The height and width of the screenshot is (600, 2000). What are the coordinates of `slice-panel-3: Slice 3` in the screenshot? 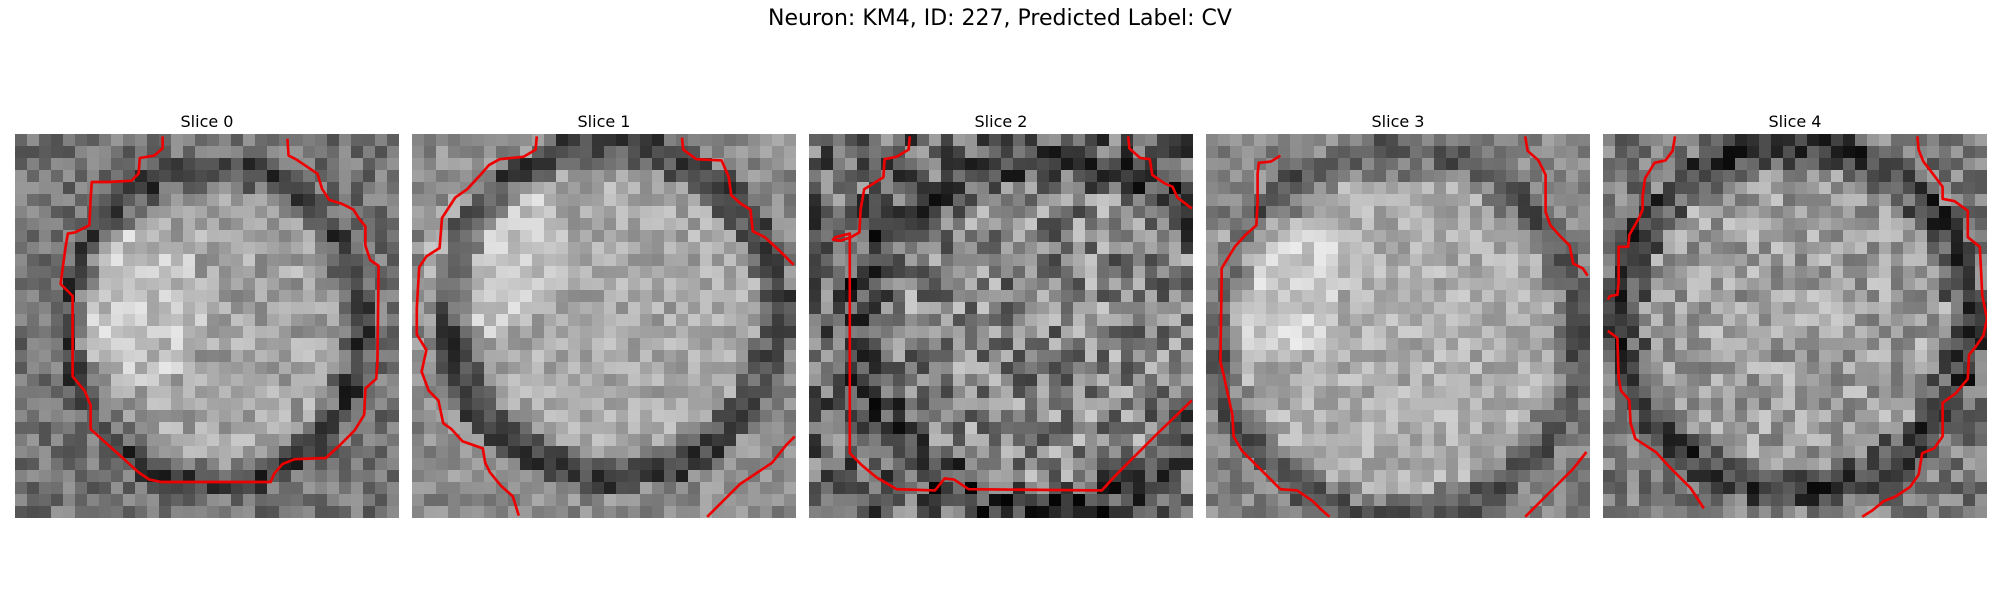 It's located at (1398, 314).